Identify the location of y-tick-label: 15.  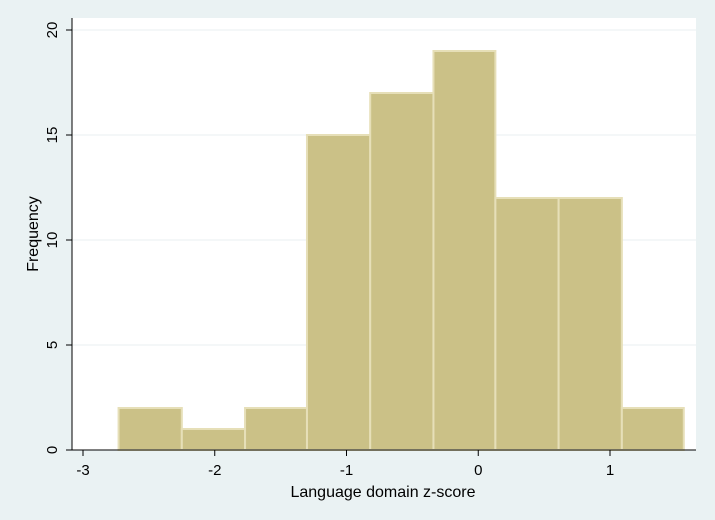
(52, 135).